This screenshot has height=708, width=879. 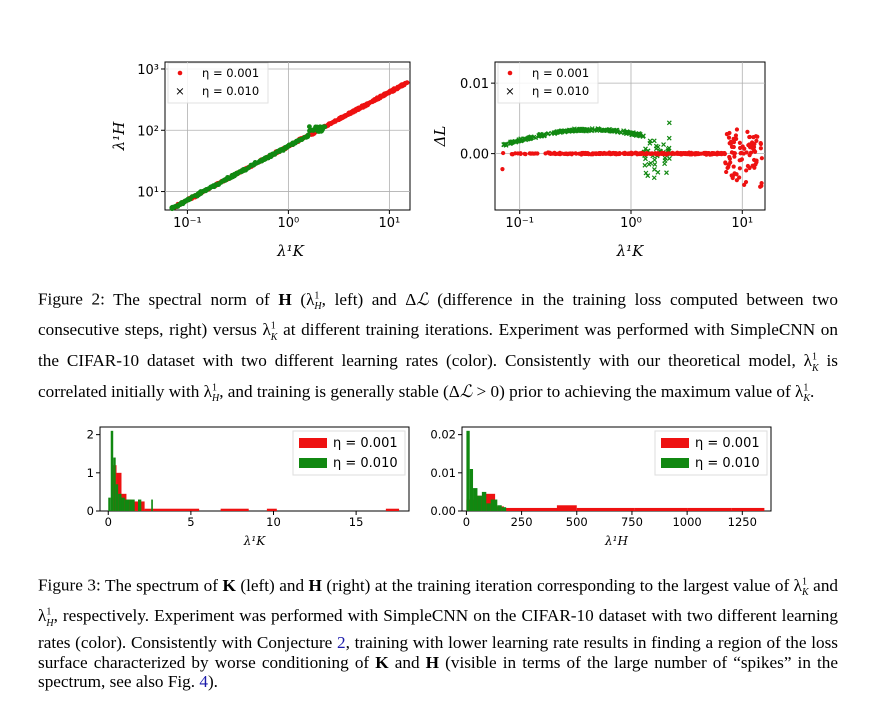 I want to click on x-tick-label: 750, so click(x=632, y=522).